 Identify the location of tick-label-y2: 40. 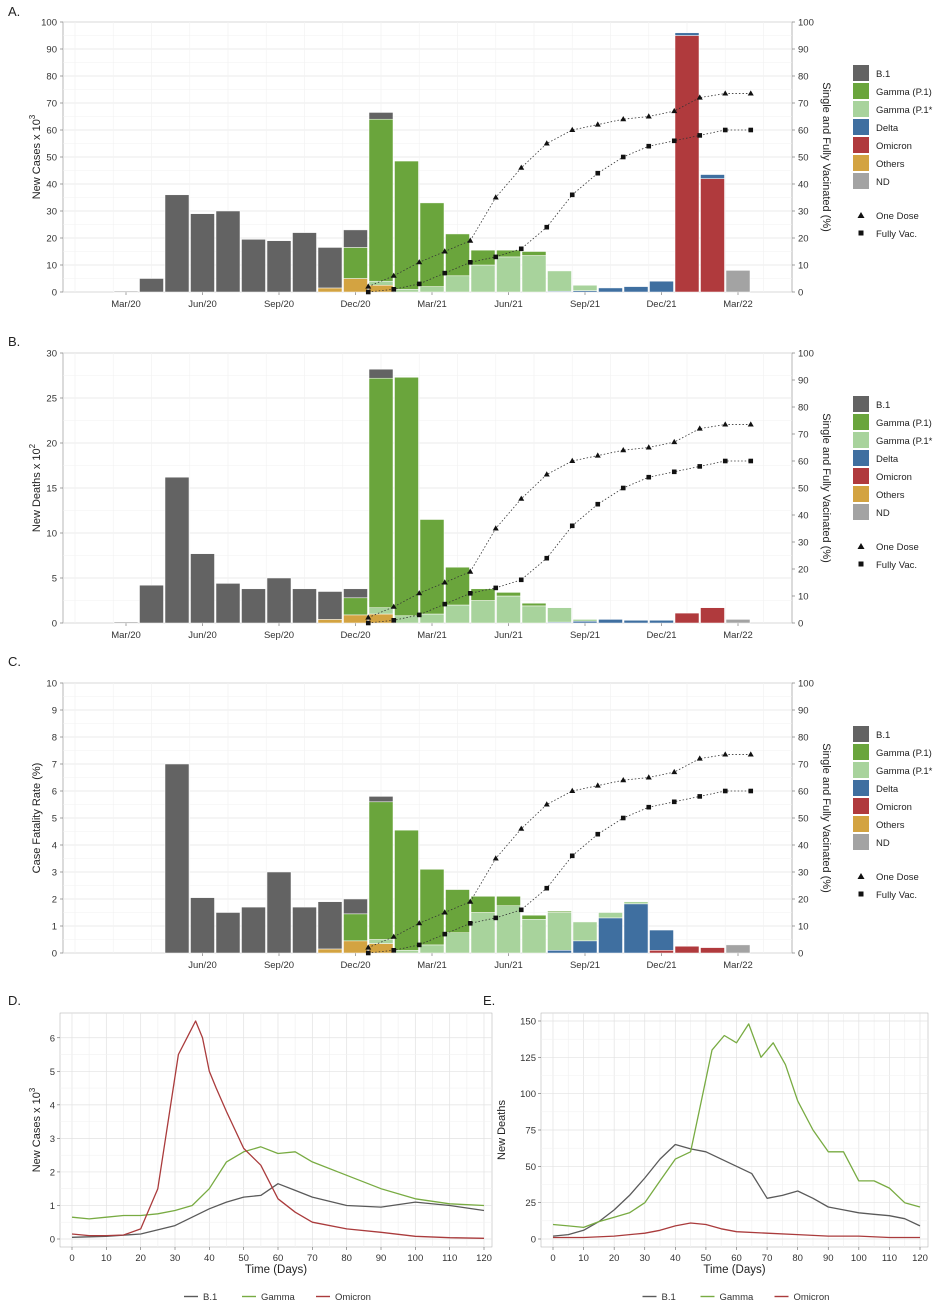
(803, 185).